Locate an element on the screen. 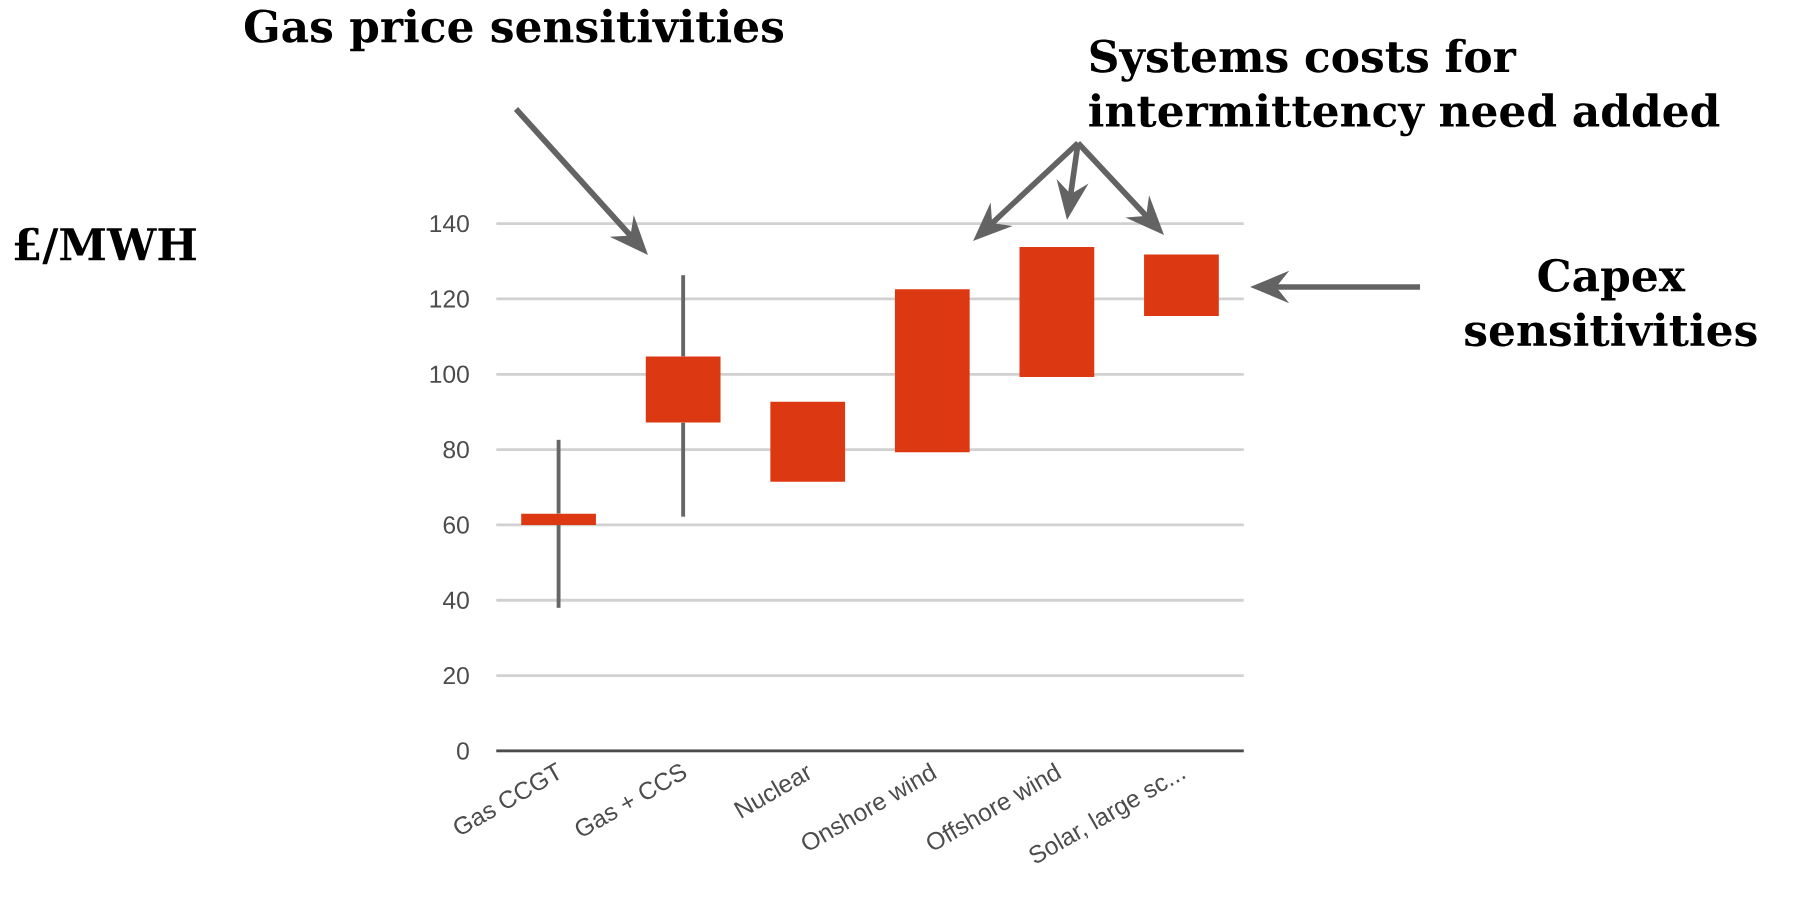 This screenshot has width=1798, height=899. text: £/MWH is located at coordinates (105, 246).